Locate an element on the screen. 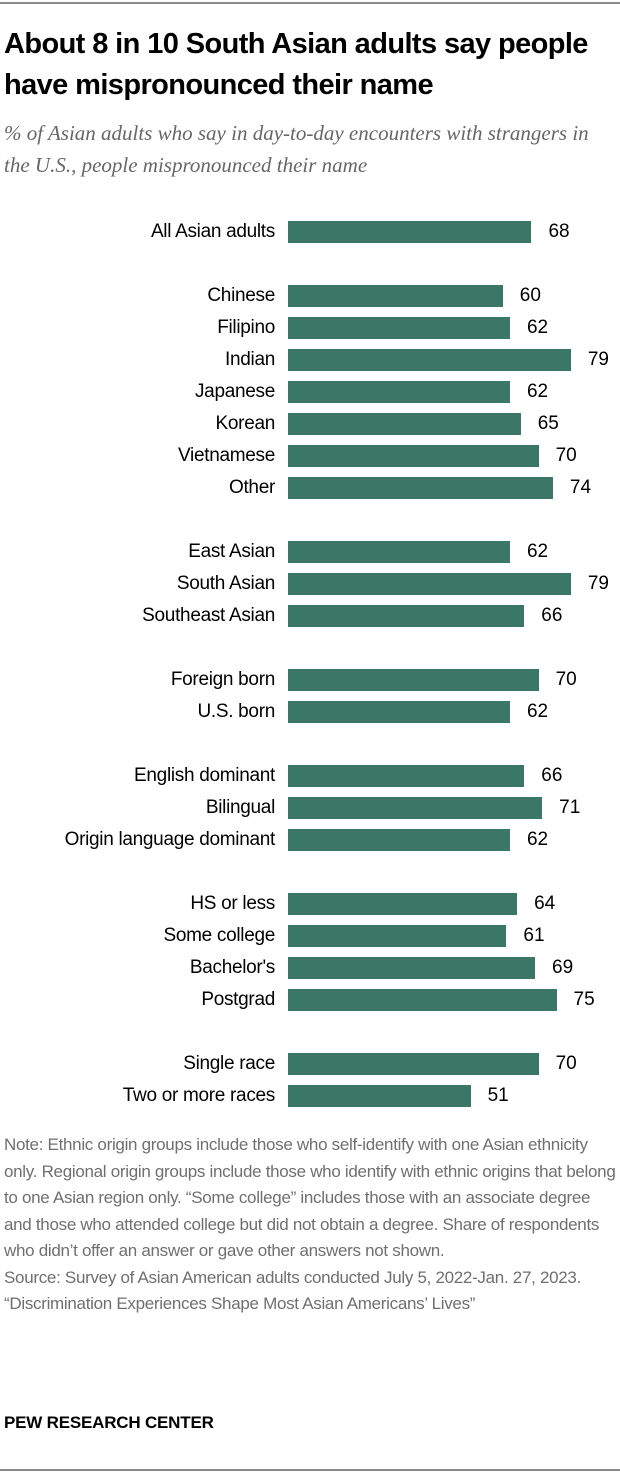  bar-value-label: 64 is located at coordinates (545, 903).